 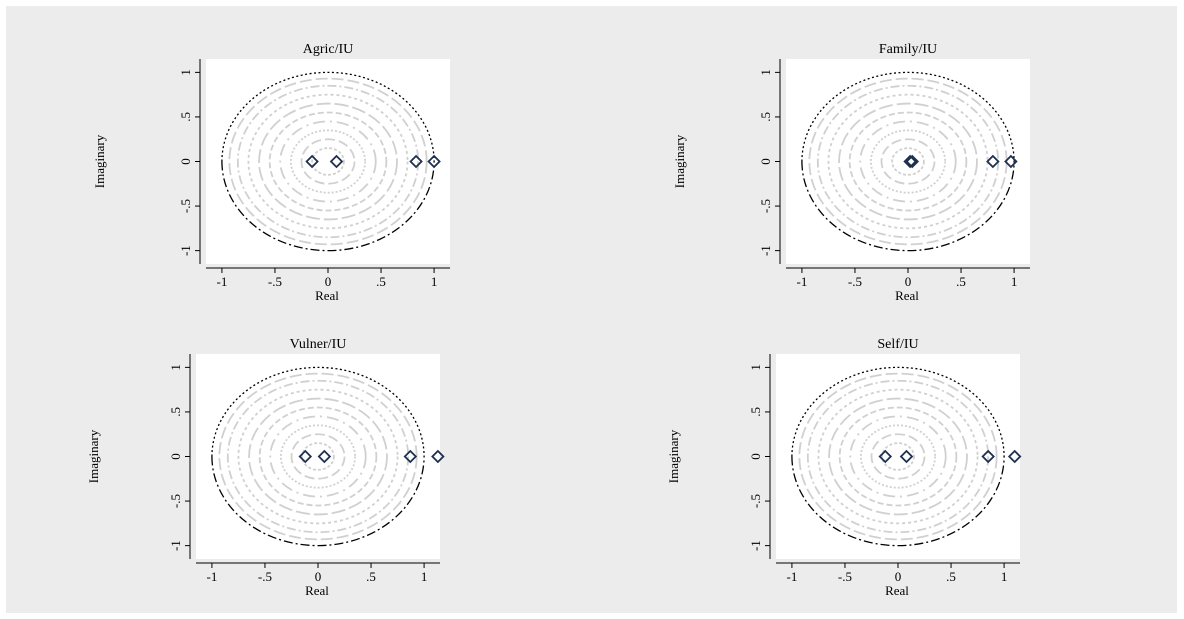 What do you see at coordinates (908, 49) in the screenshot?
I see `chart-title: Family/IU` at bounding box center [908, 49].